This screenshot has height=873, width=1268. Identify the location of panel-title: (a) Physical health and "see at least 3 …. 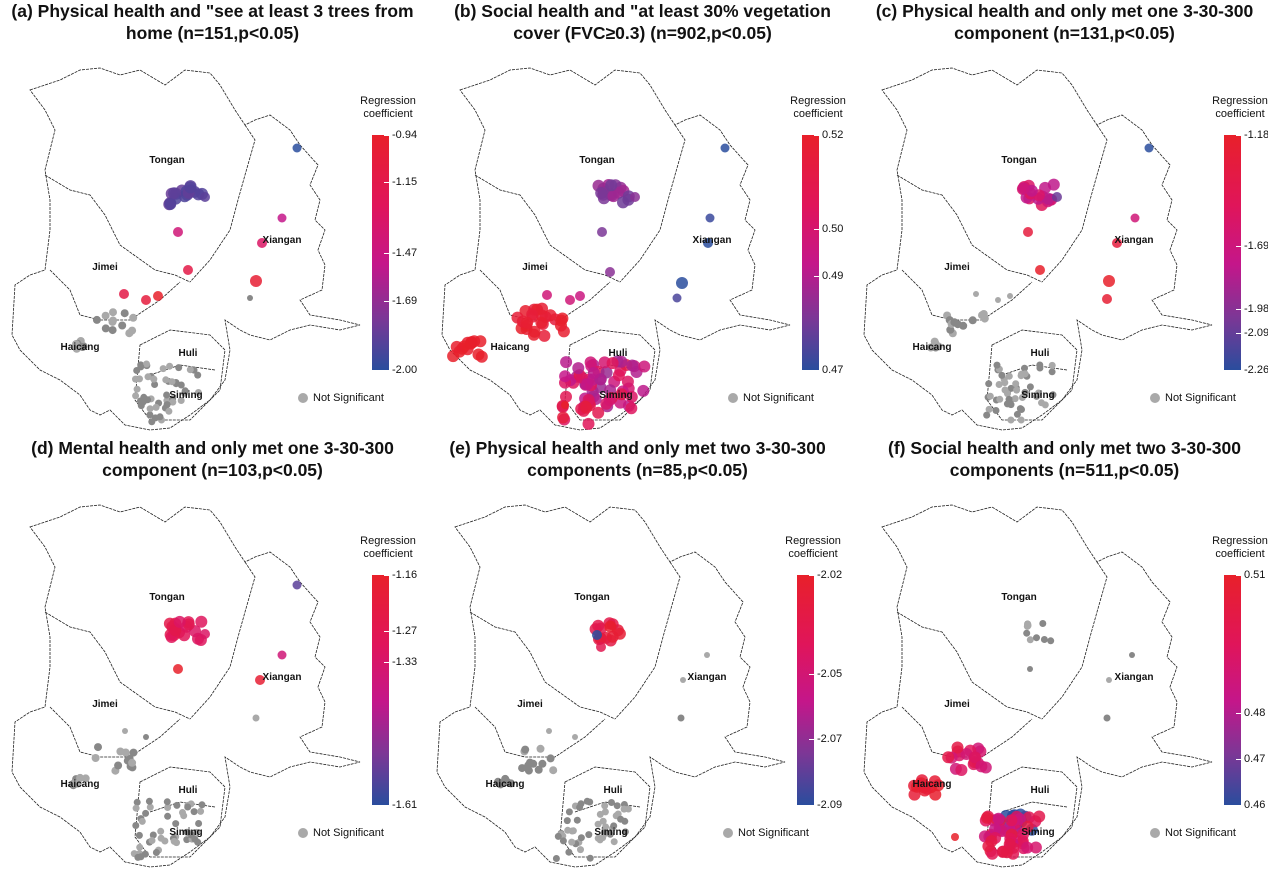
(212, 22).